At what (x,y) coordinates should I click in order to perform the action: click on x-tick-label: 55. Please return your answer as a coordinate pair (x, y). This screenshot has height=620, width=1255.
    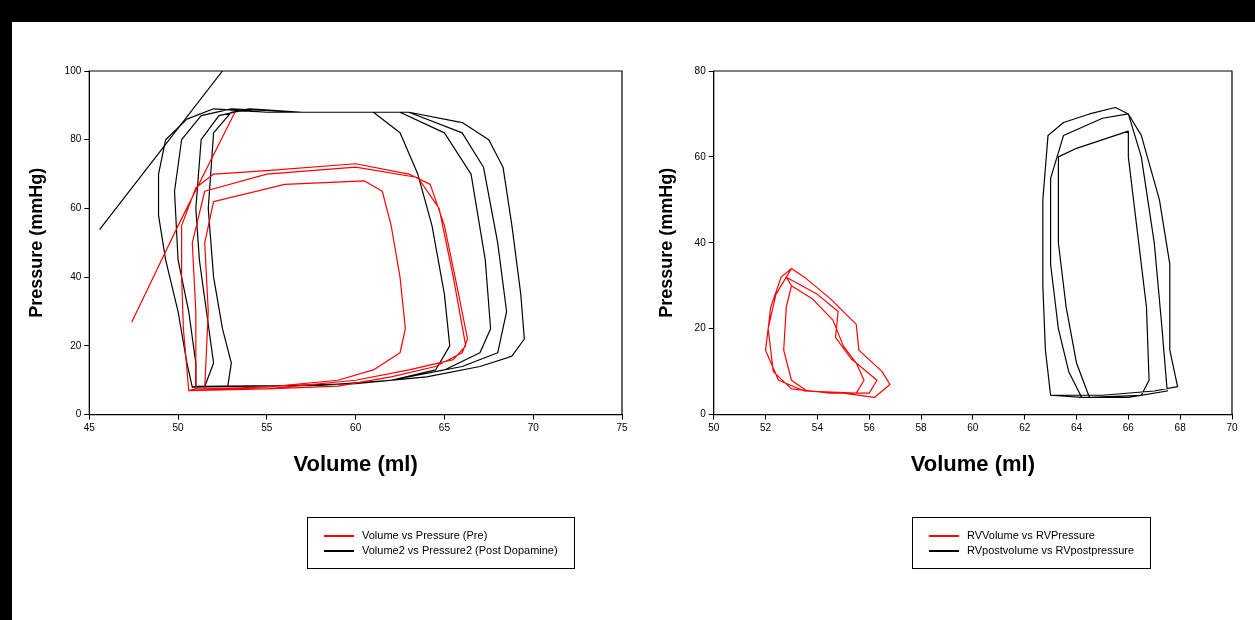
    Looking at the image, I should click on (267, 428).